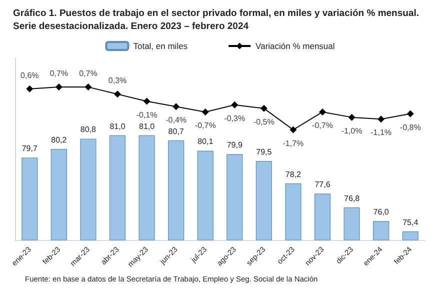  Describe the element at coordinates (264, 152) in the screenshot. I see `data-label: 79,5` at that location.